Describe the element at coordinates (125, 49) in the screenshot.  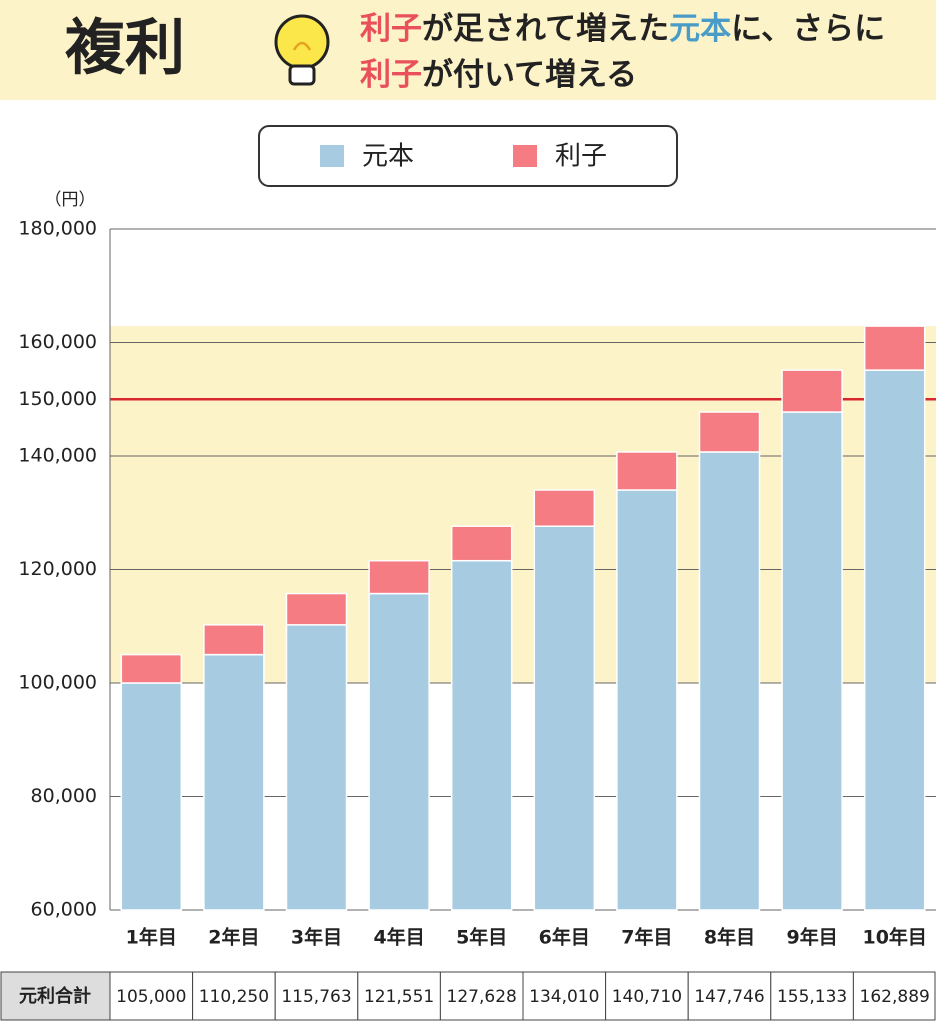
I see `header-title: 複利` at that location.